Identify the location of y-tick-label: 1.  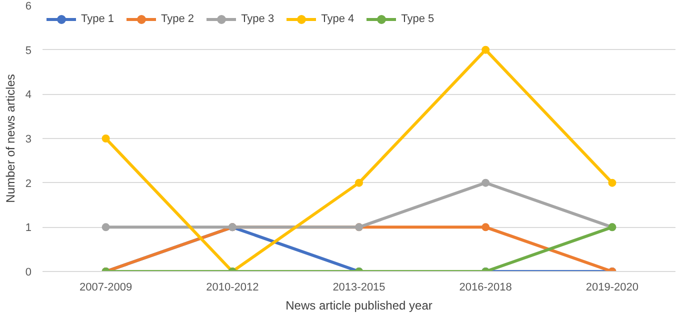
(28, 228).